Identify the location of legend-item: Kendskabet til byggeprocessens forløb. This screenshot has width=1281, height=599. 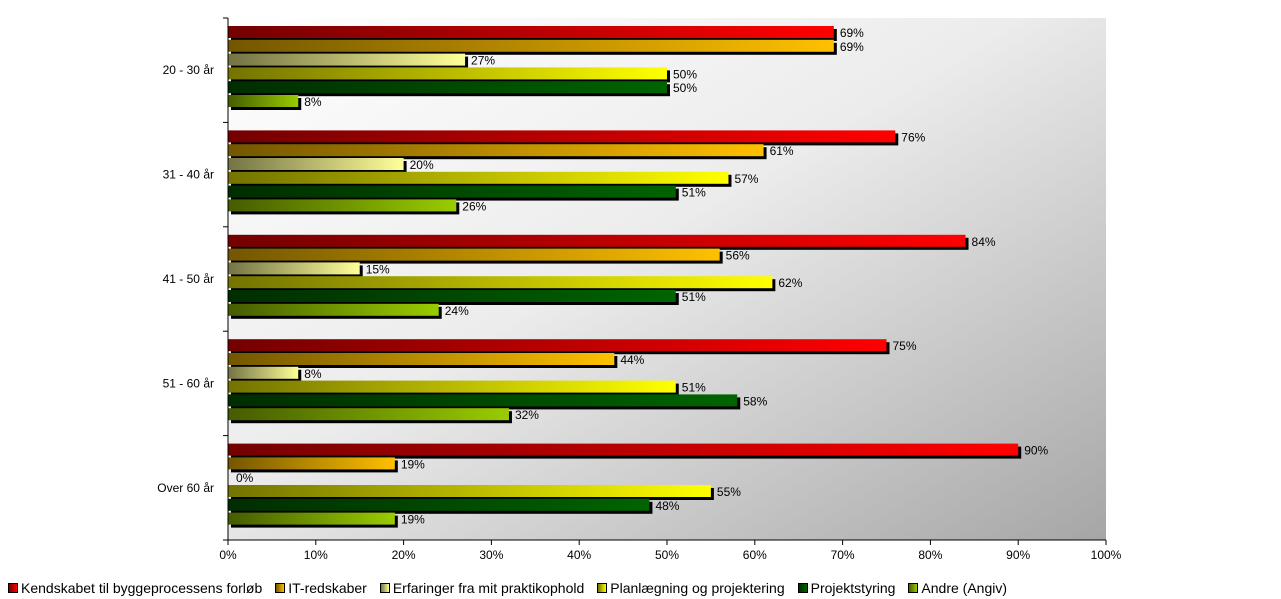
(135, 588).